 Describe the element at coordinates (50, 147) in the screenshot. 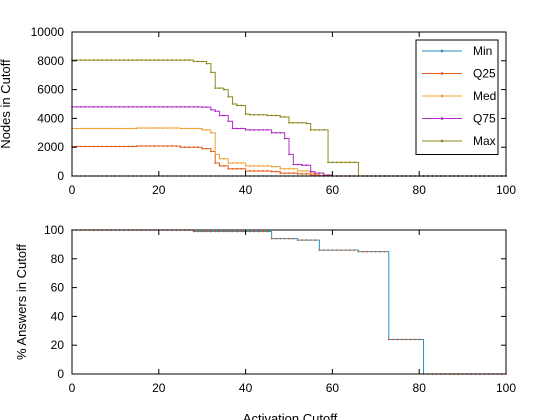

I see `top-y-tick-label: 2000` at that location.